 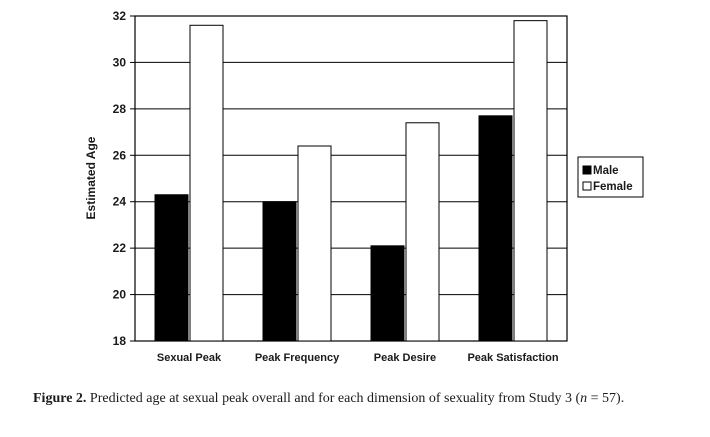 What do you see at coordinates (120, 62) in the screenshot?
I see `y-tick-label: 30` at bounding box center [120, 62].